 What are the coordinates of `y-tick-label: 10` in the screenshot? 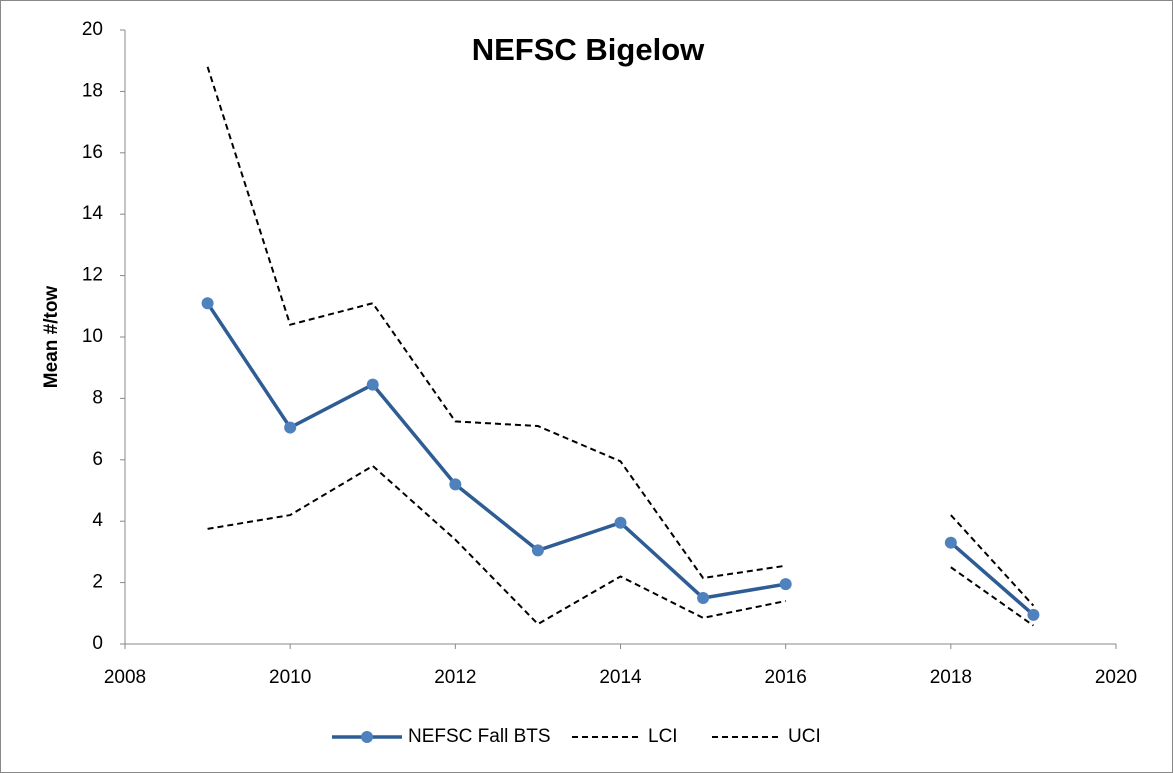 It's located at (92, 336).